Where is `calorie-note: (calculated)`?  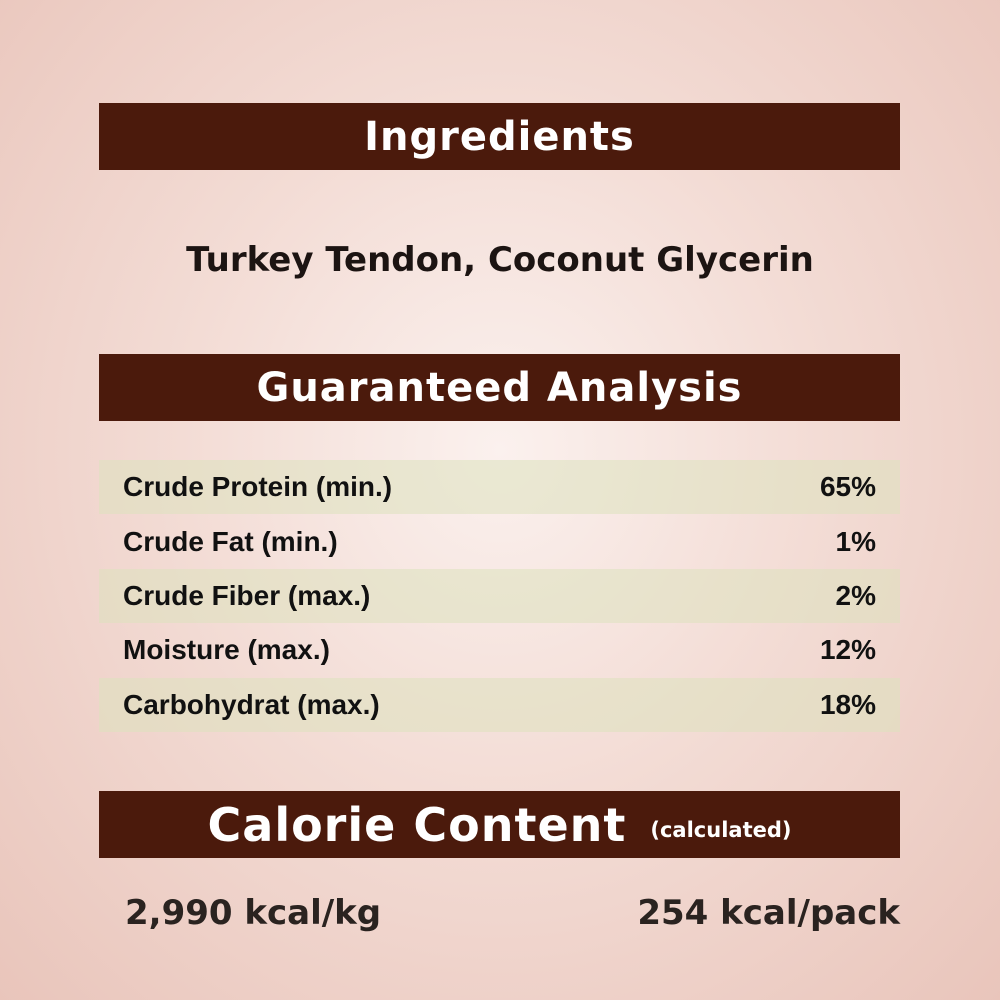 calorie-note: (calculated) is located at coordinates (721, 829).